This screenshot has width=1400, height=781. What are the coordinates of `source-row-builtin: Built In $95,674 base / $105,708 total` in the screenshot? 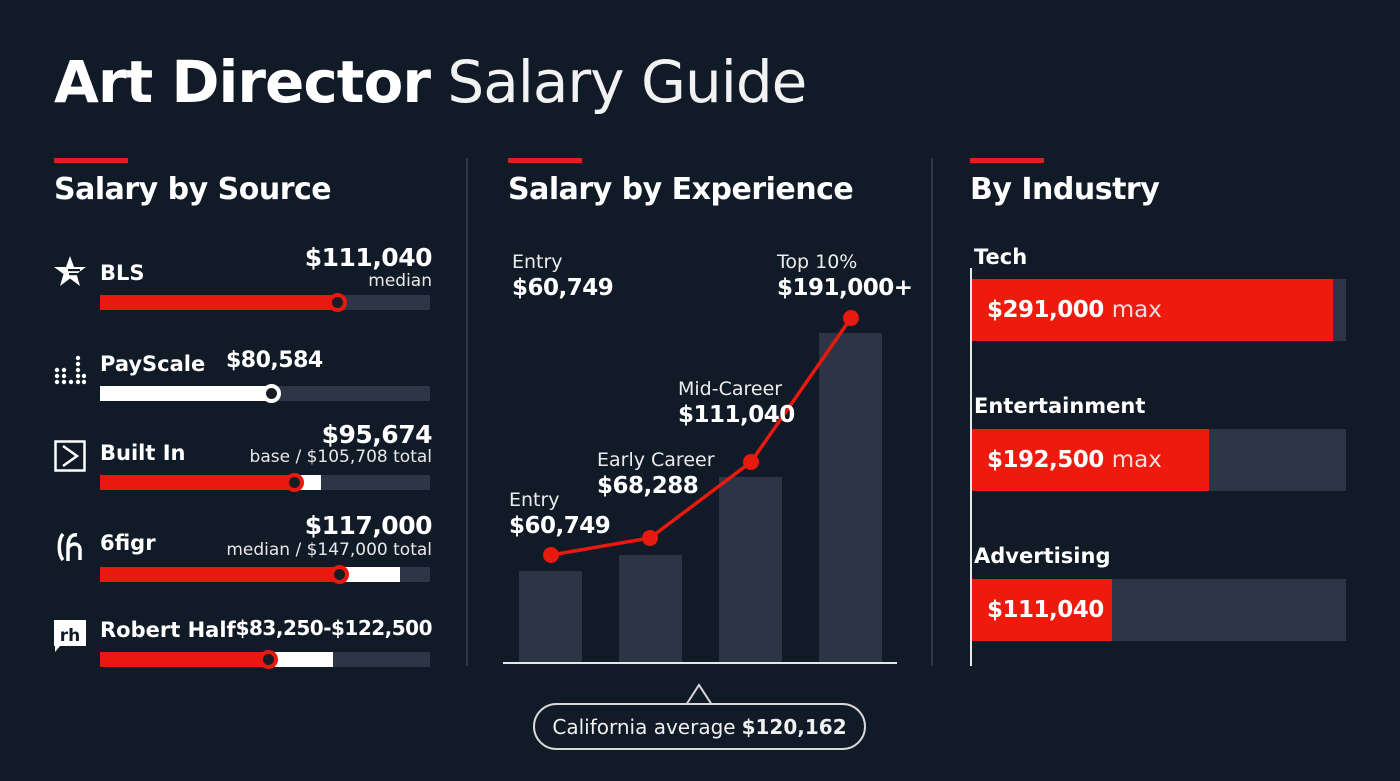 It's located at (242, 456).